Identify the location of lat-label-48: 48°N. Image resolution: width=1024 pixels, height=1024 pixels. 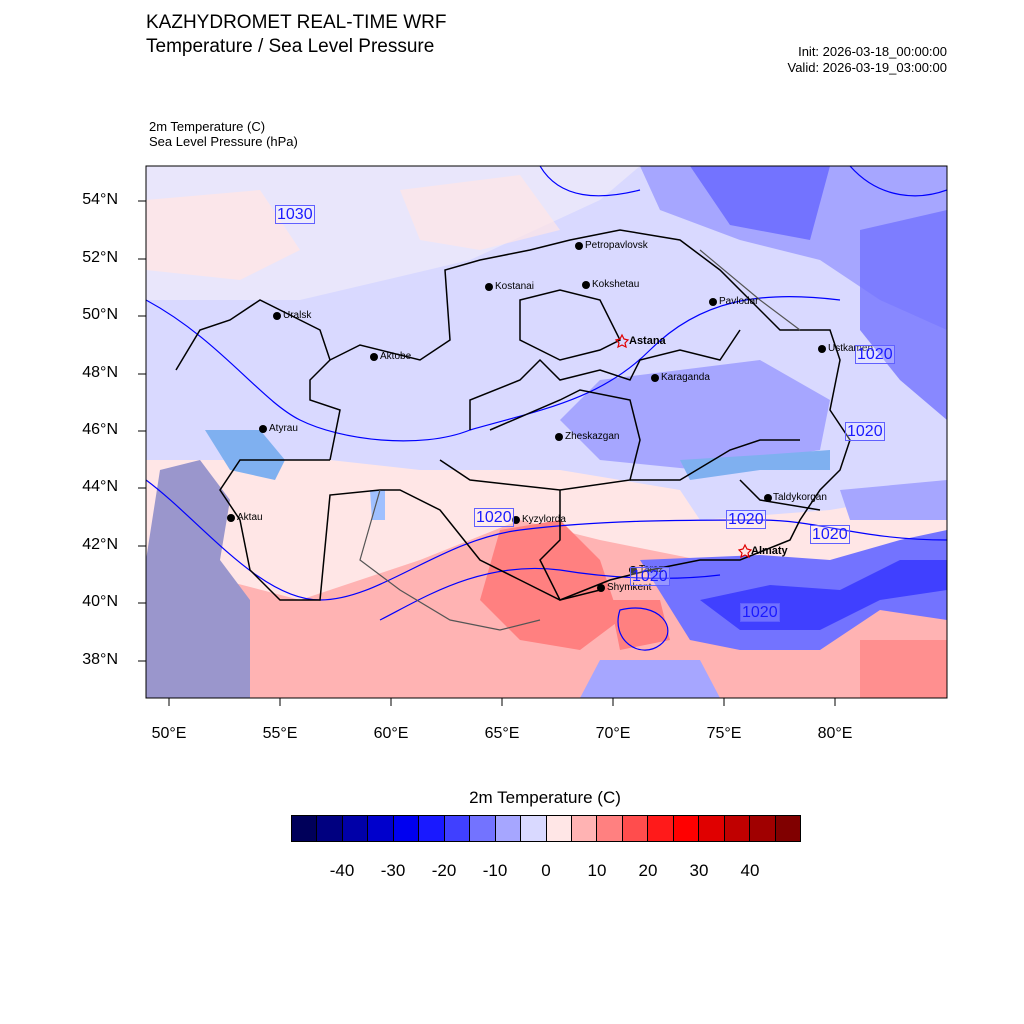
(100, 372).